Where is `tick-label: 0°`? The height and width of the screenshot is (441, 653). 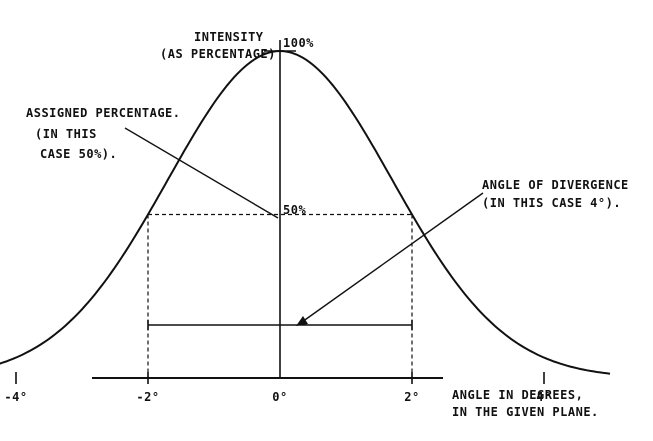
tick-label: 0° is located at coordinates (279, 397).